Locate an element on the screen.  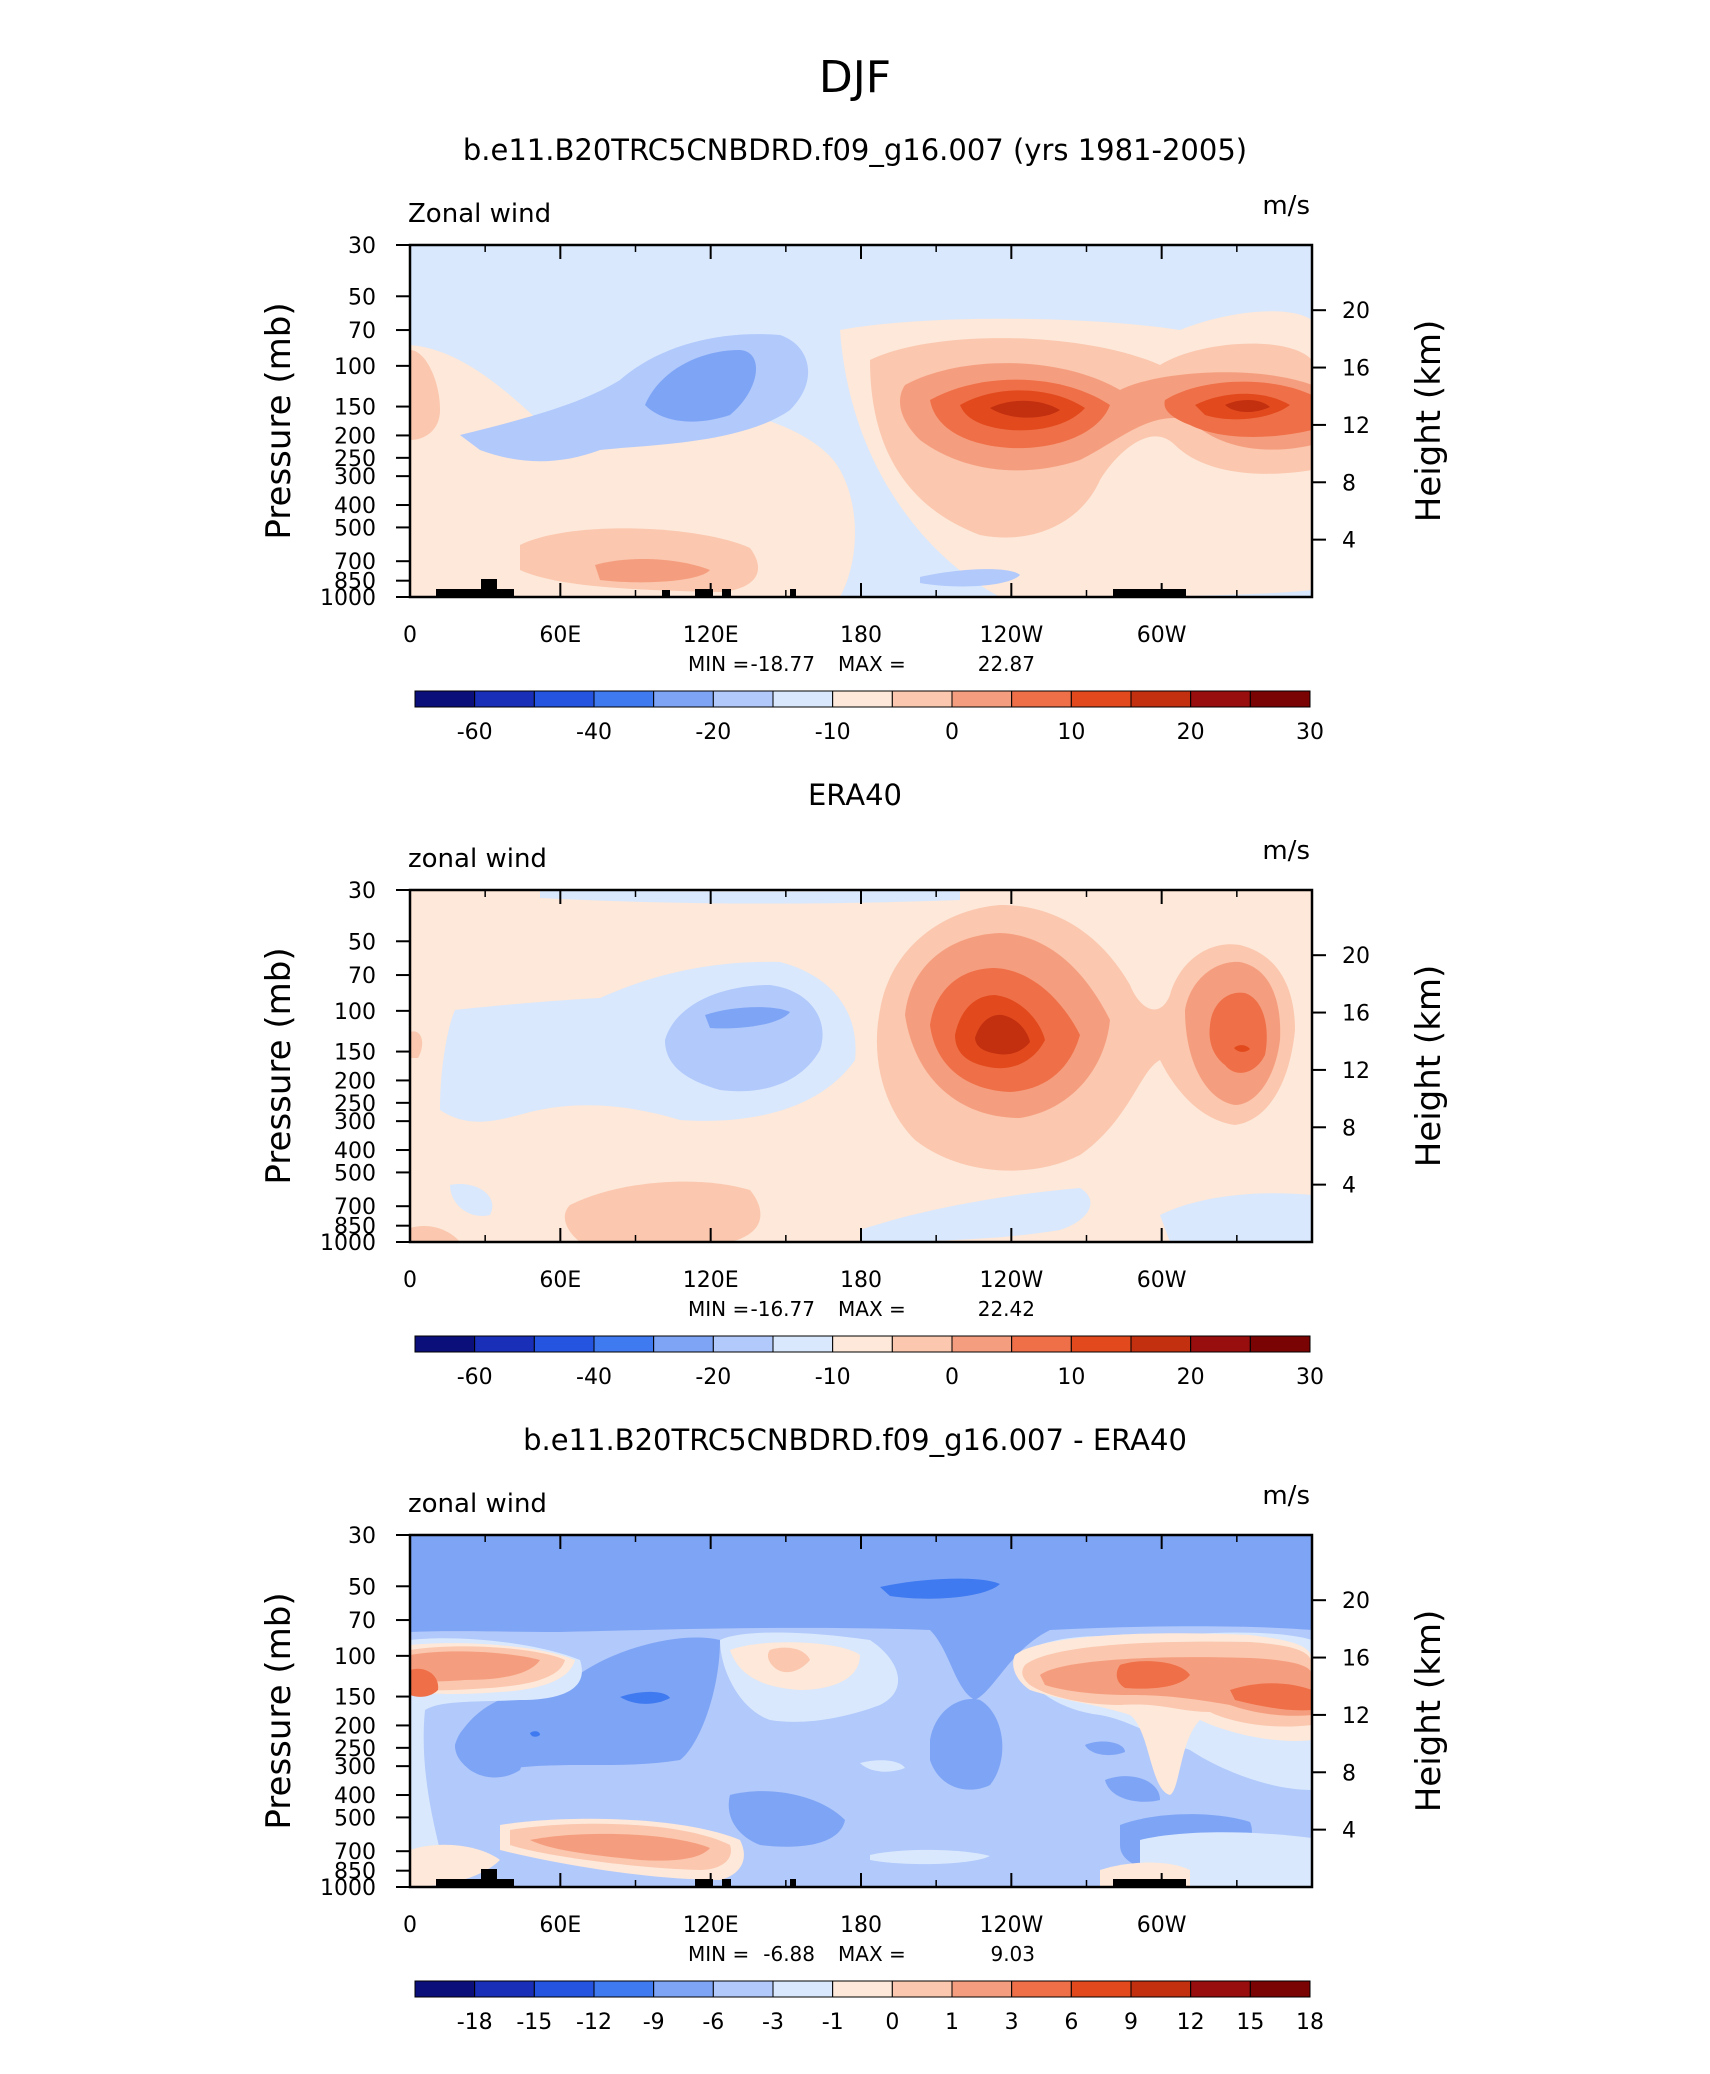
min-label: MIN = is located at coordinates (718, 1309).